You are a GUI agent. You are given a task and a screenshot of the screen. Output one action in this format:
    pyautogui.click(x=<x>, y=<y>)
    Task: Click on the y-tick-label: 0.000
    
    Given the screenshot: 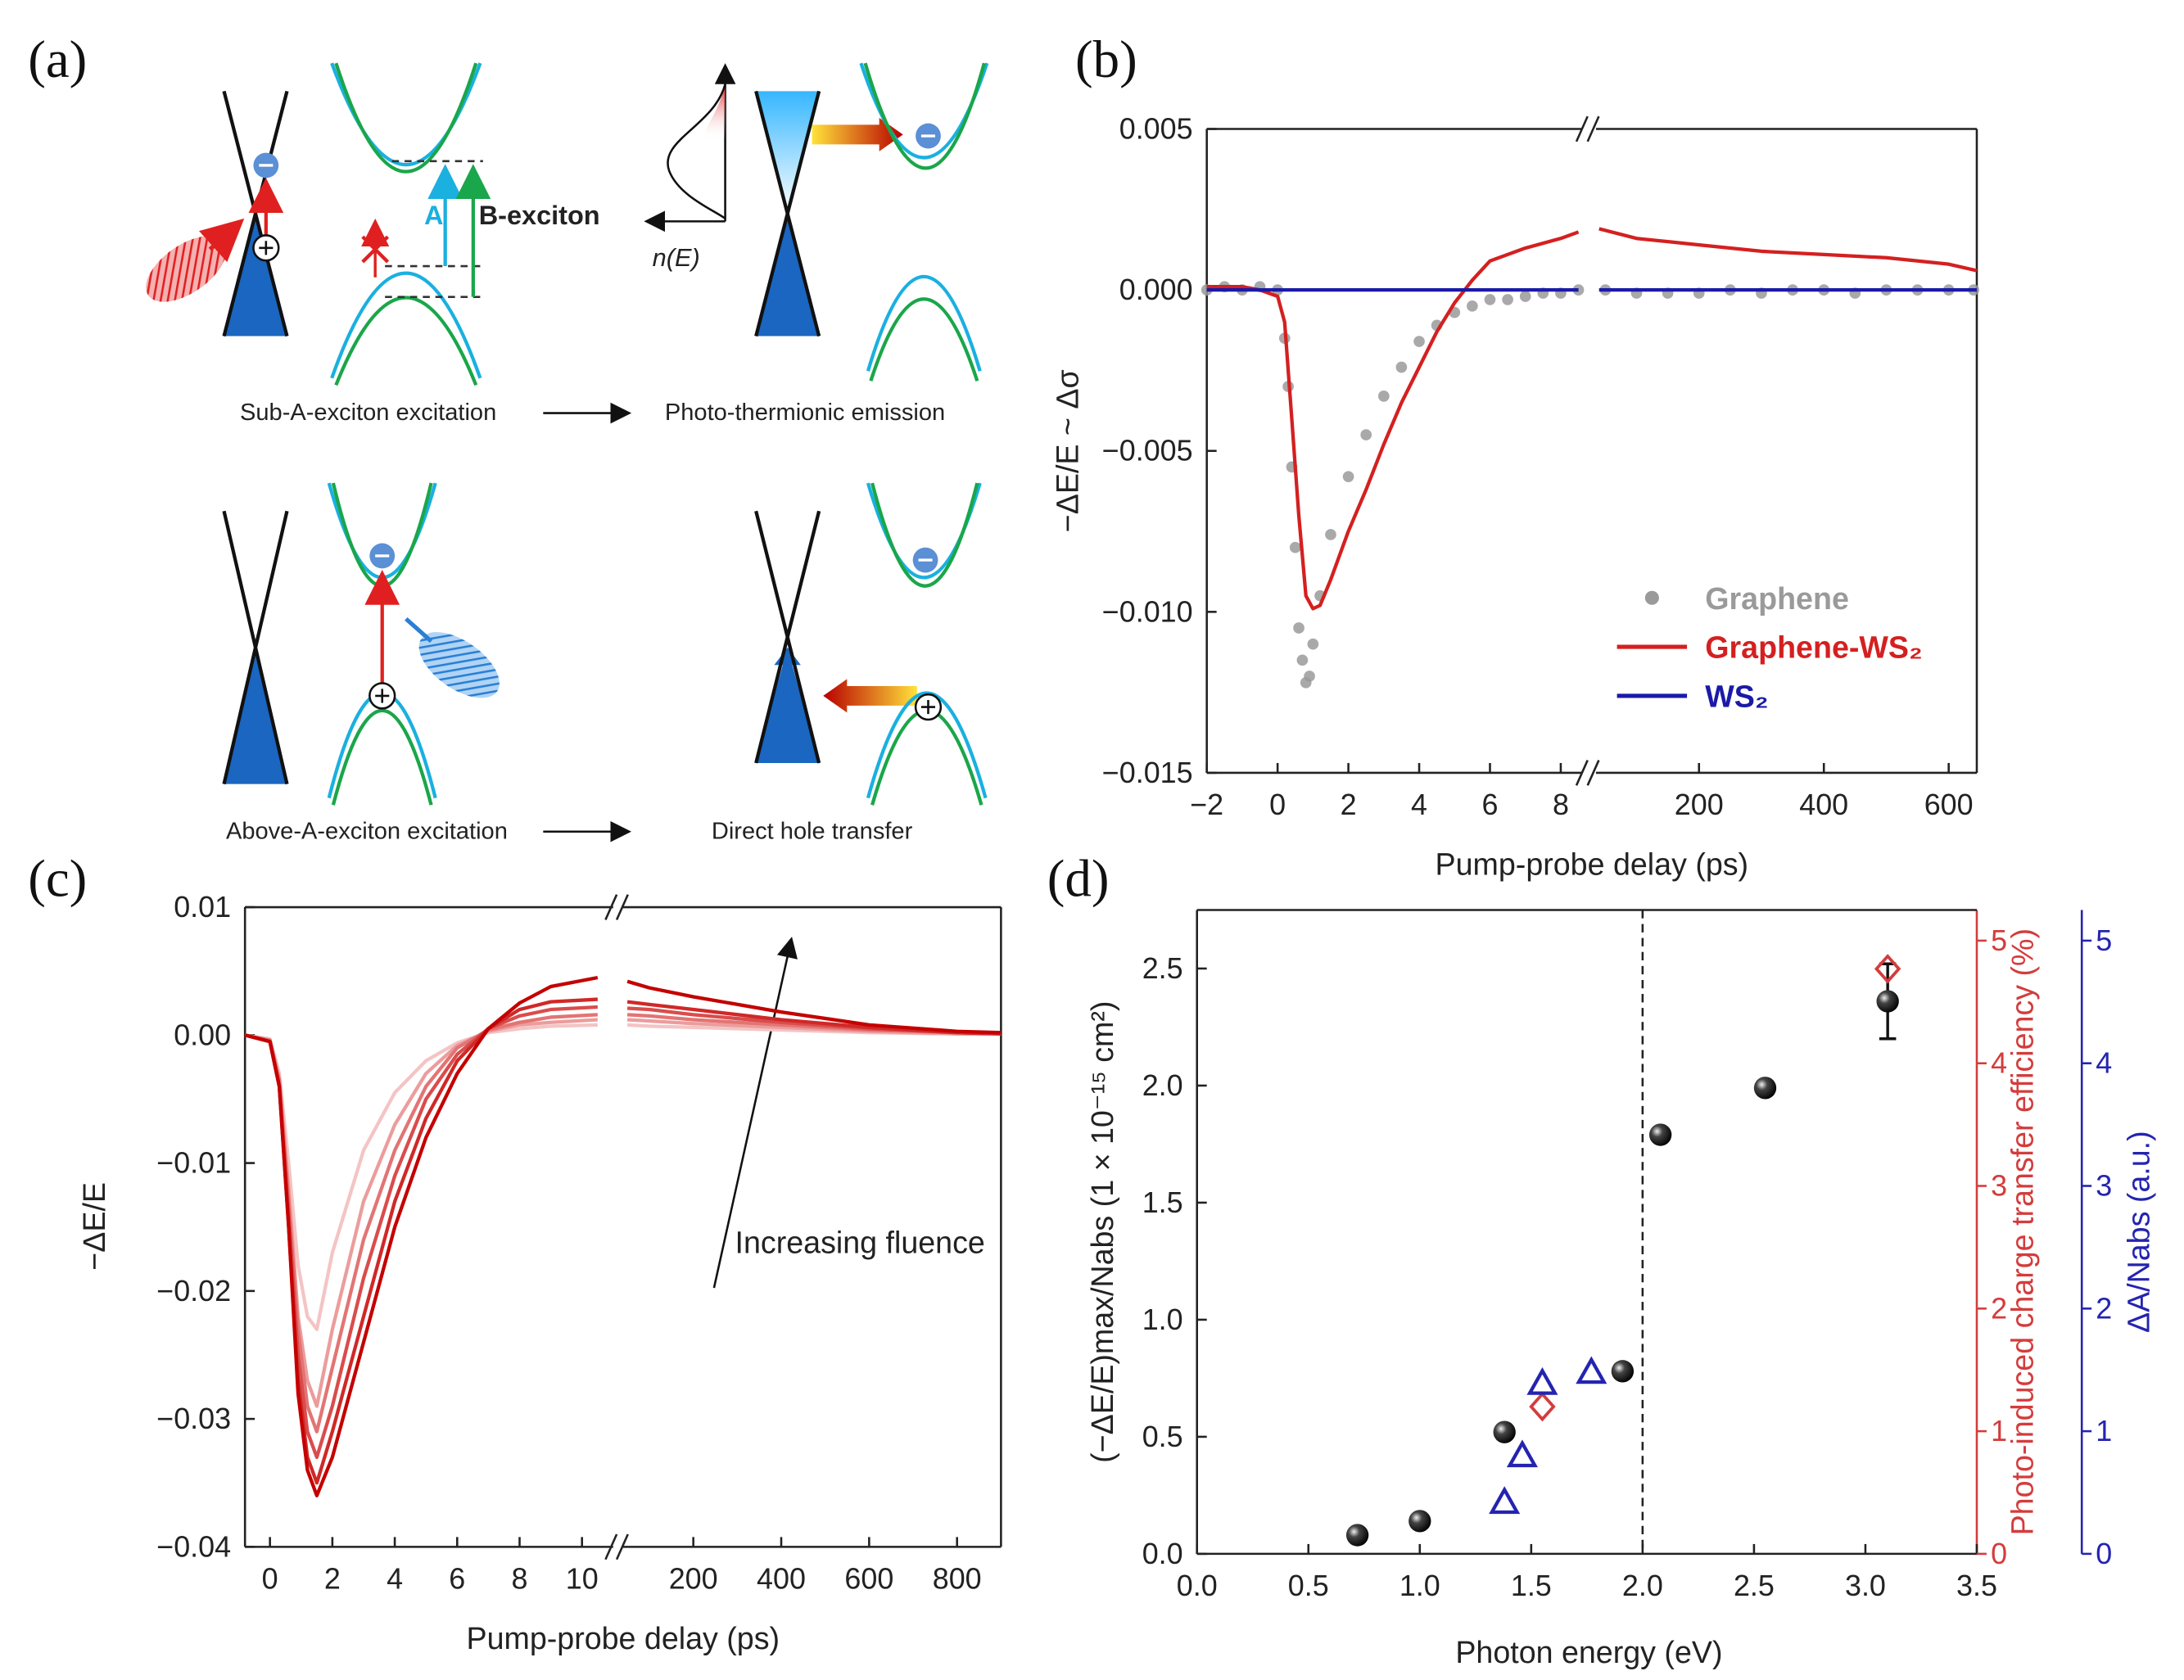 What is the action you would take?
    pyautogui.click(x=1156, y=289)
    